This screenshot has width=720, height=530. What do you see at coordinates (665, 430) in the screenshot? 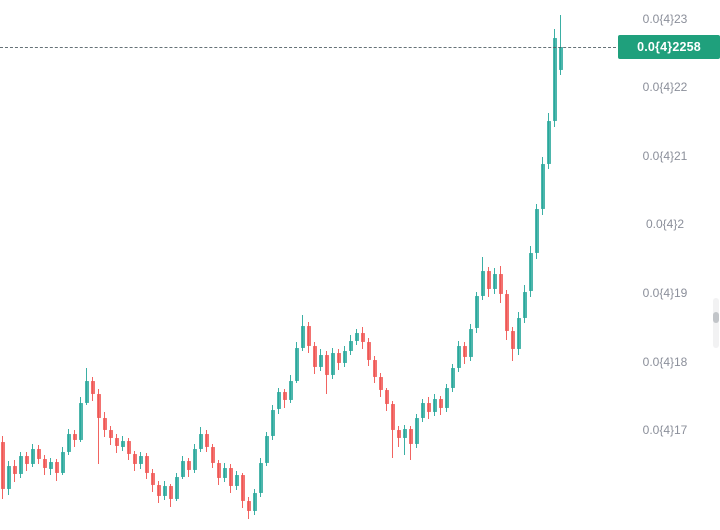
I see `price-axis-label: 0.0{4}17` at bounding box center [665, 430].